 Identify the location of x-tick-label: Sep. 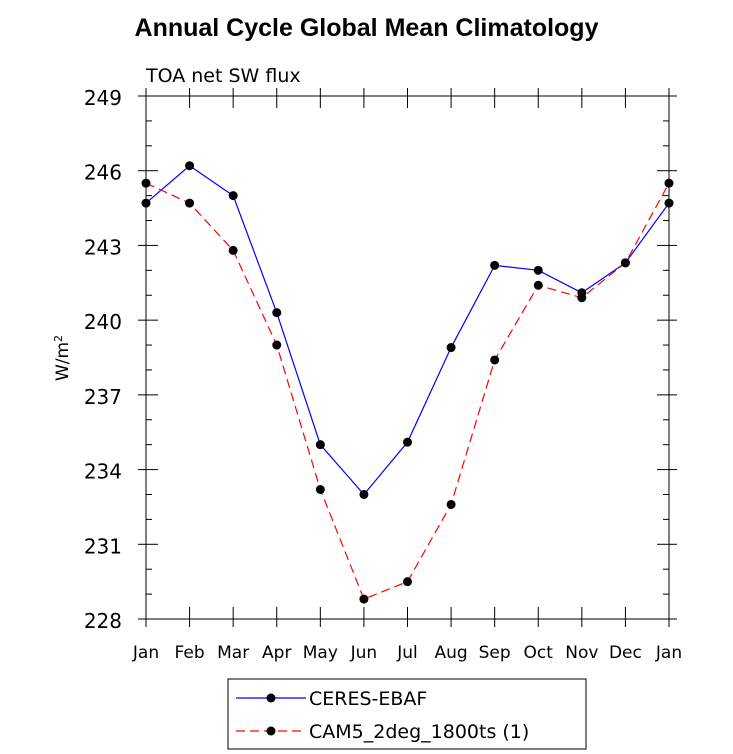
(495, 653).